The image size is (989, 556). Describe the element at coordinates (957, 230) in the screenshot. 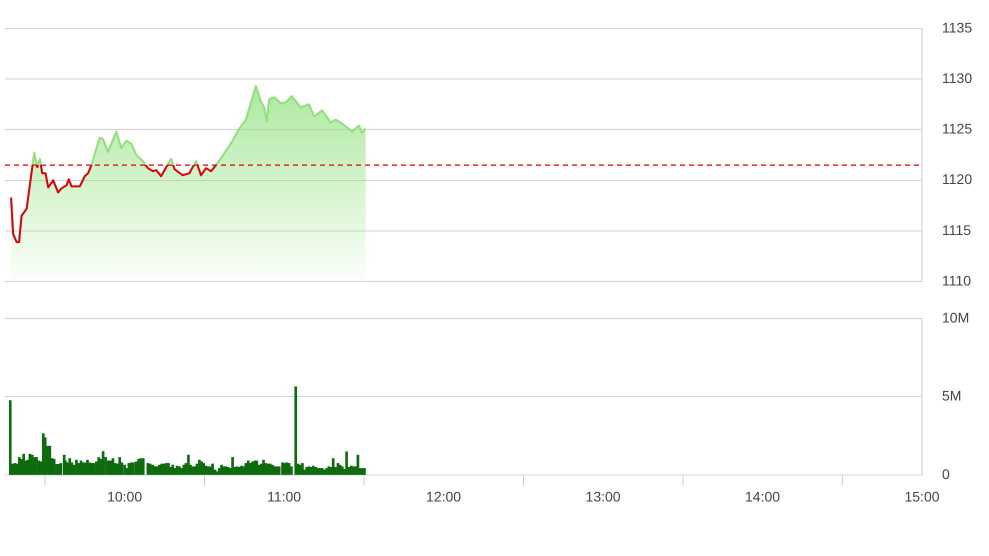

I see `y-tick-label: 1115` at that location.